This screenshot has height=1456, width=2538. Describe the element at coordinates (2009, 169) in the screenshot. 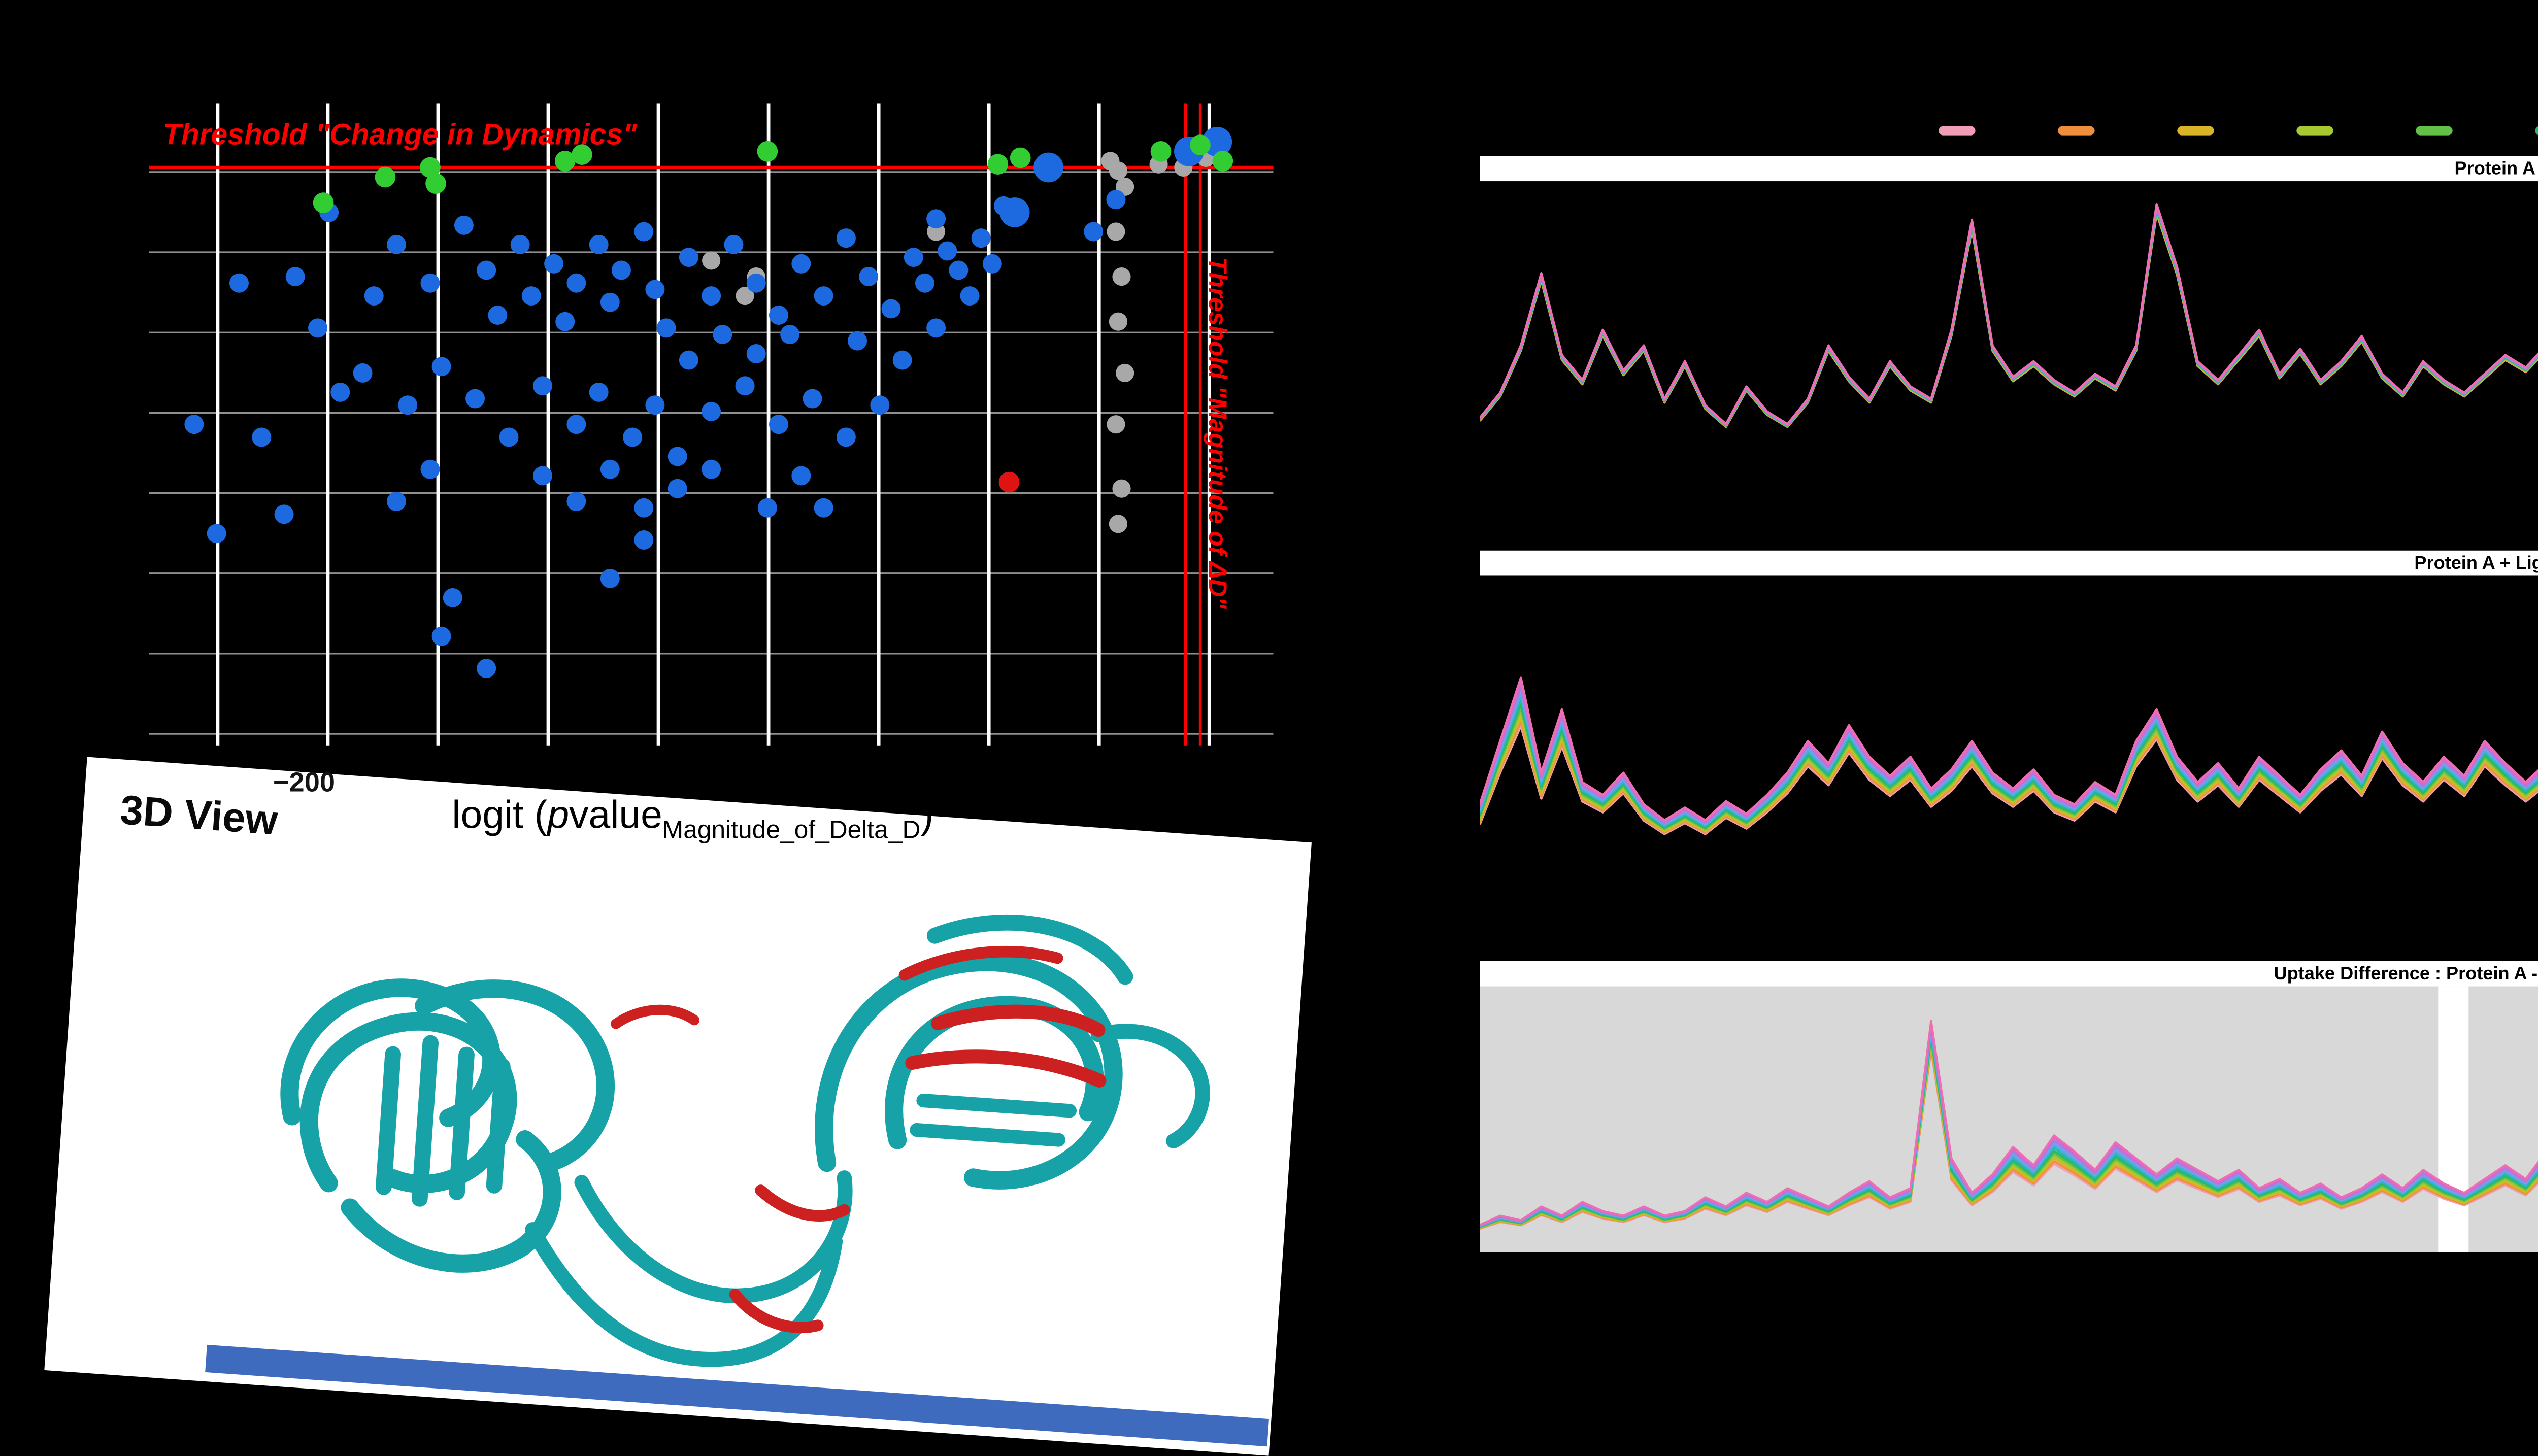

I see `chart-titlebar-protein-a: Protein A` at that location.